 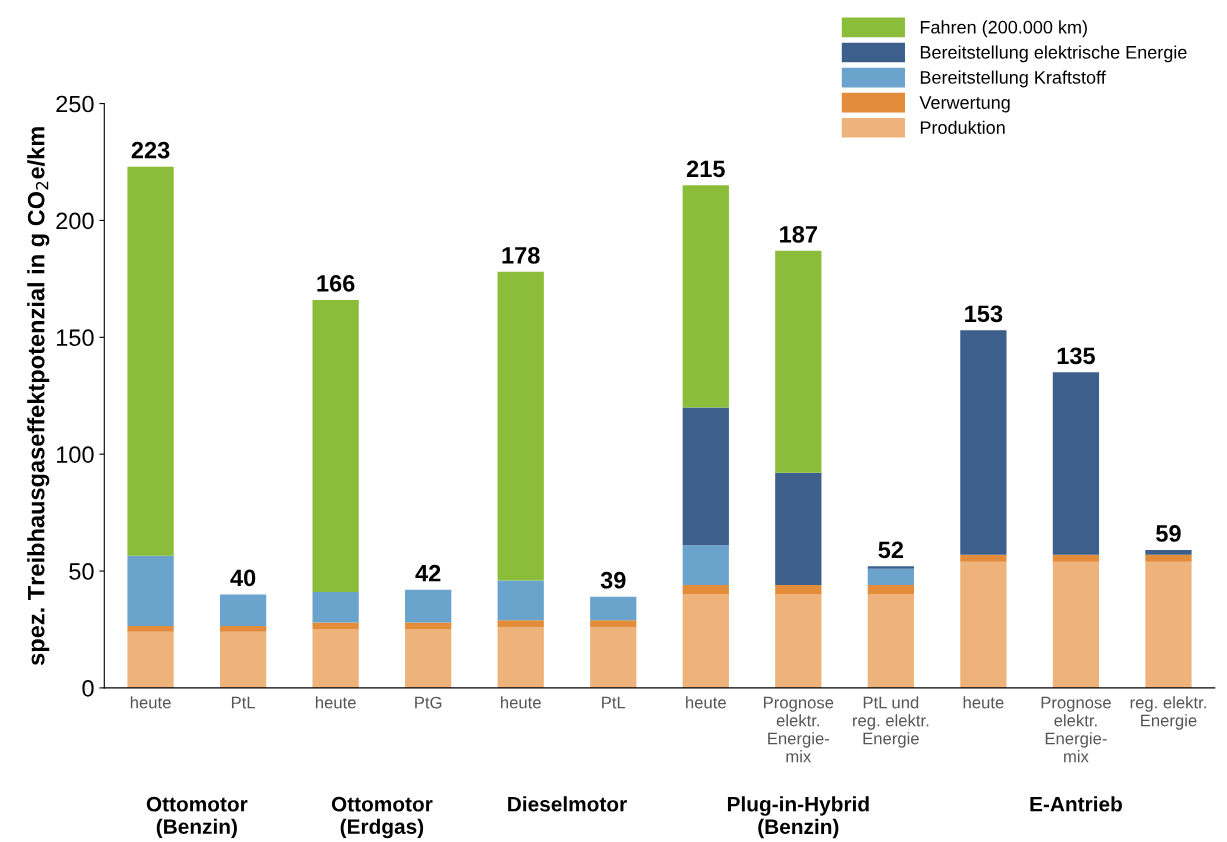 I want to click on total-label: 135, so click(x=1076, y=356).